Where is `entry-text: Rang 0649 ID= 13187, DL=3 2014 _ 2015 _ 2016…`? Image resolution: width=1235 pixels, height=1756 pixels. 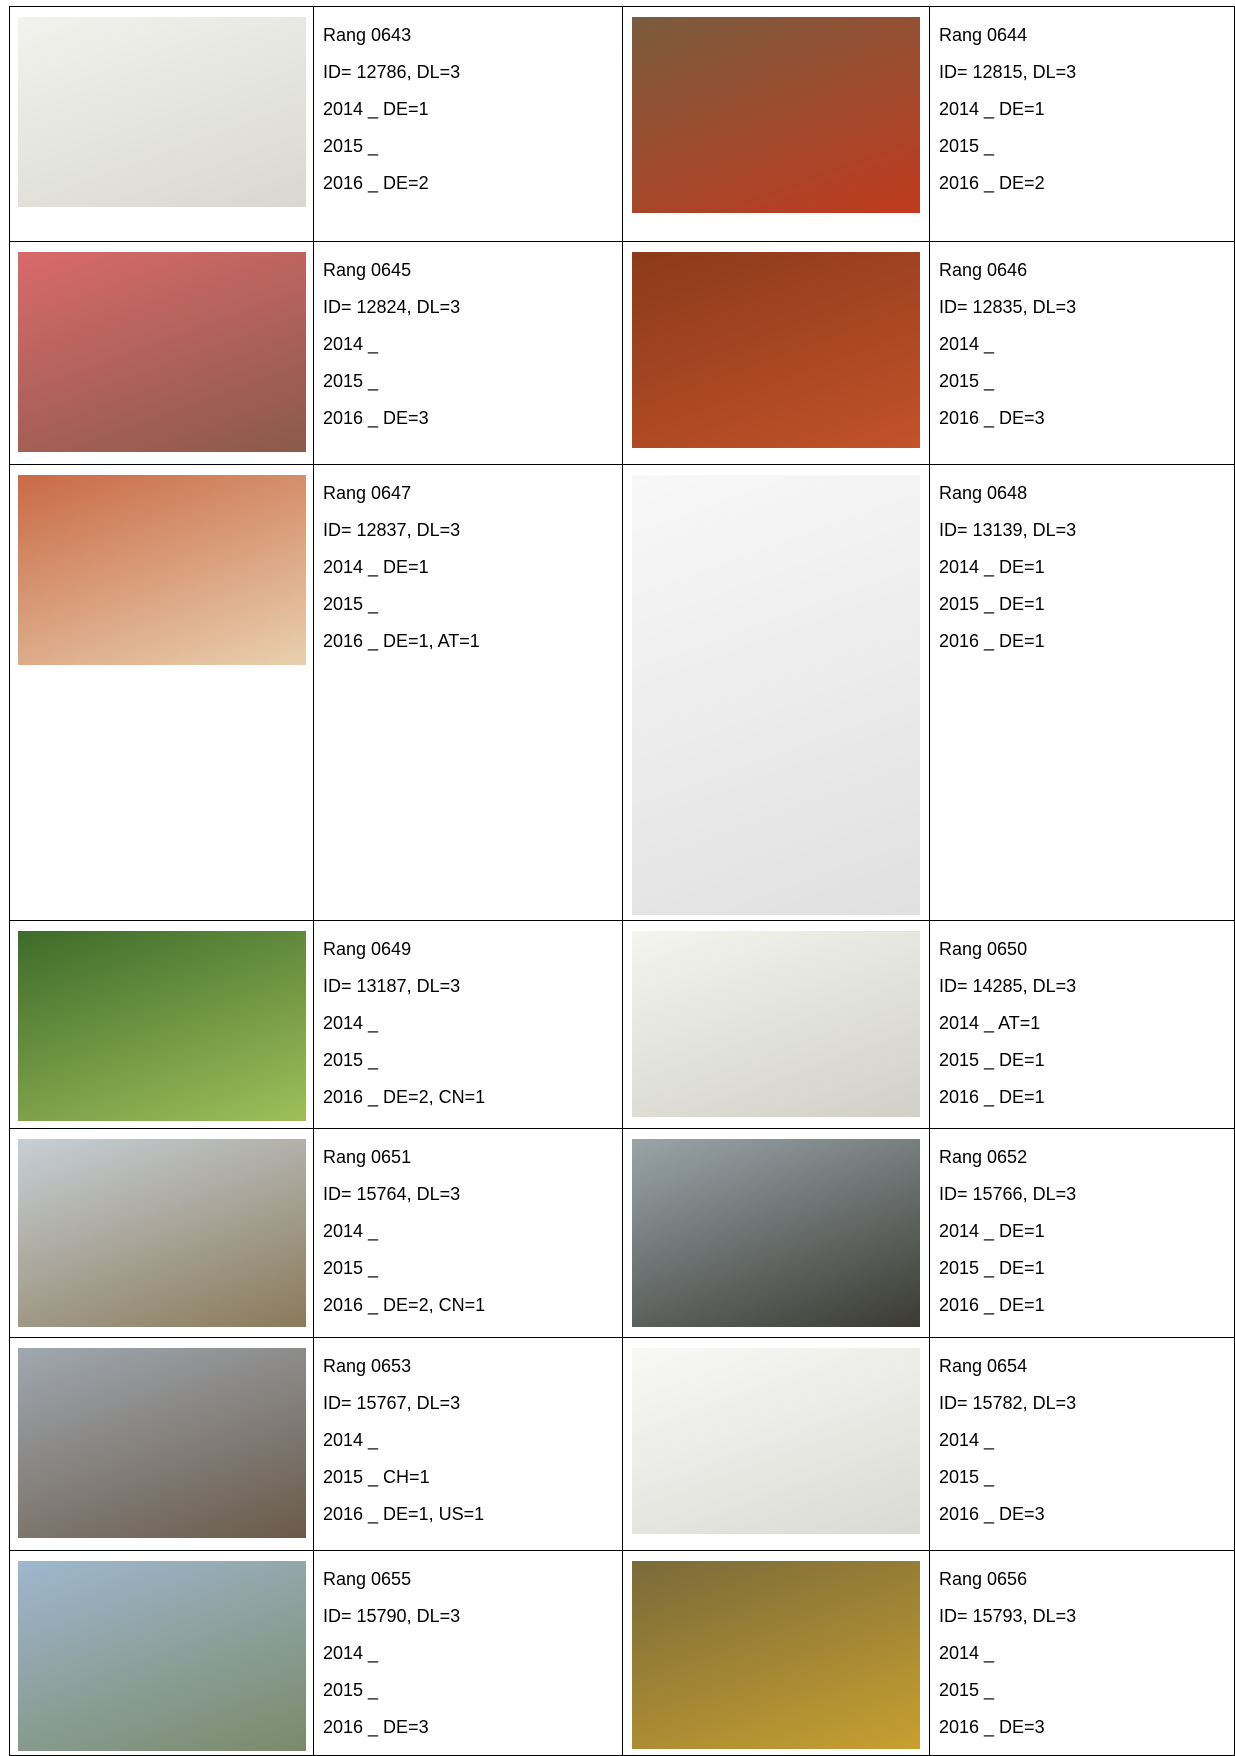
entry-text: Rang 0649 ID= 13187, DL=3 2014 _ 2015 _ 2016… is located at coordinates (468, 1018).